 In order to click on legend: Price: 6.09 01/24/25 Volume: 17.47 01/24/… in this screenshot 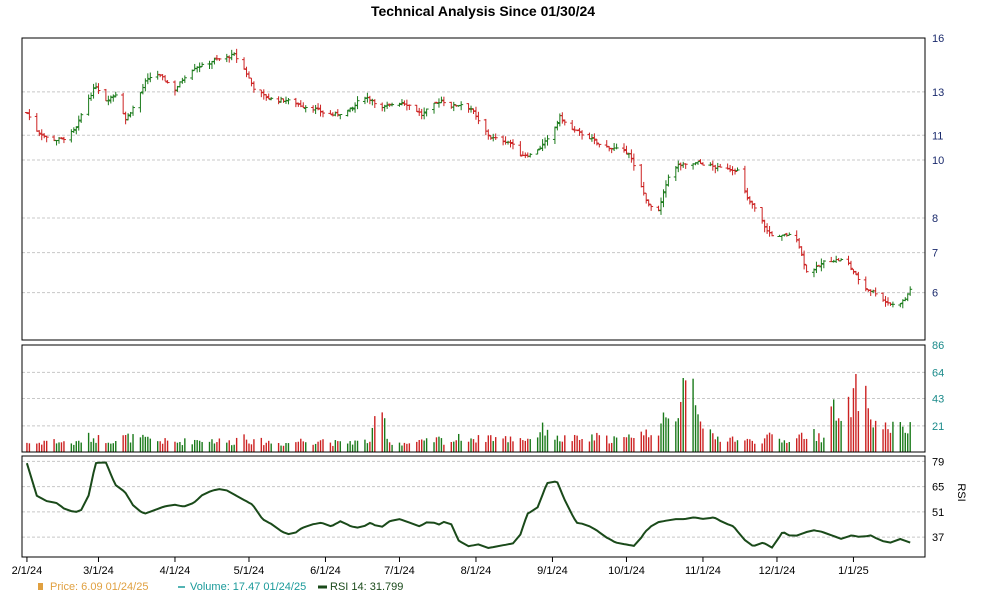, I will do `click(220, 587)`.